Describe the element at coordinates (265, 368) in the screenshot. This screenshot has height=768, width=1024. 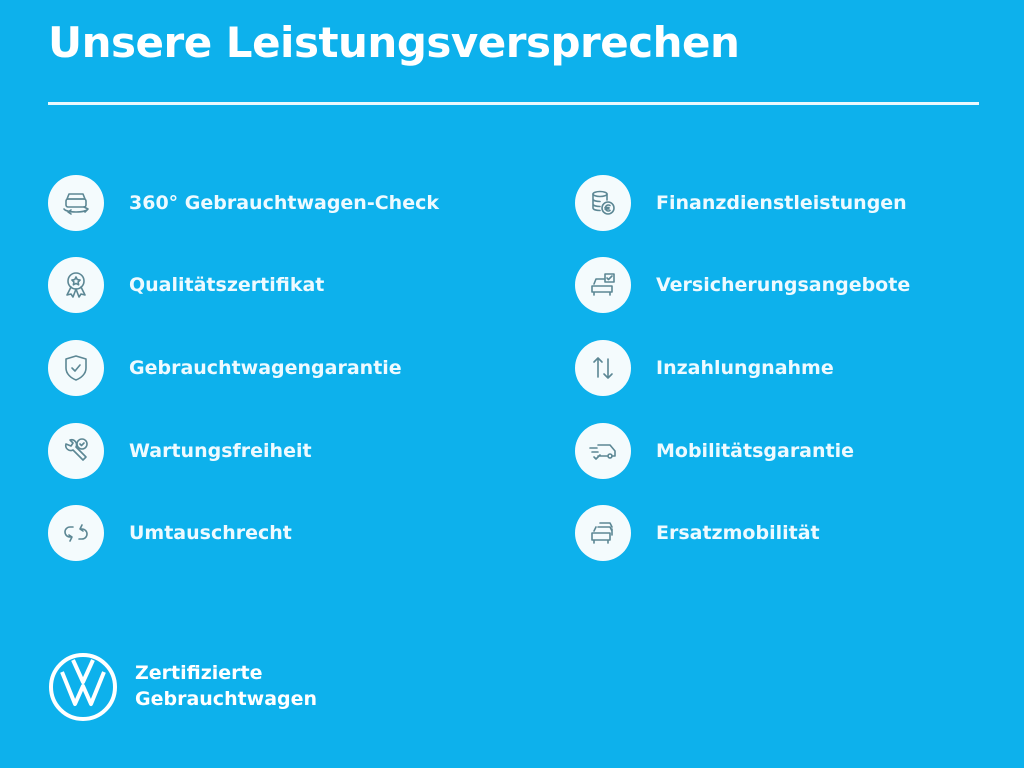
I see `item-label: Gebrauchtwagengarantie` at that location.